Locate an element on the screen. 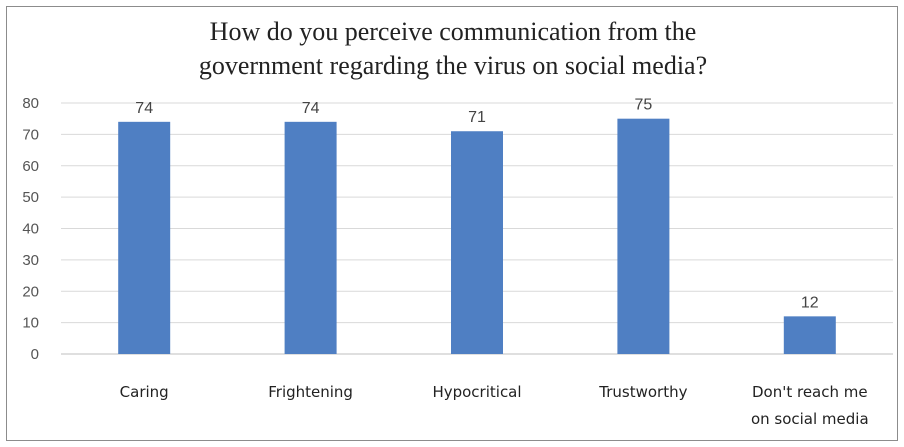 The image size is (904, 447). x-tick-label: Trustworthy is located at coordinates (642, 392).